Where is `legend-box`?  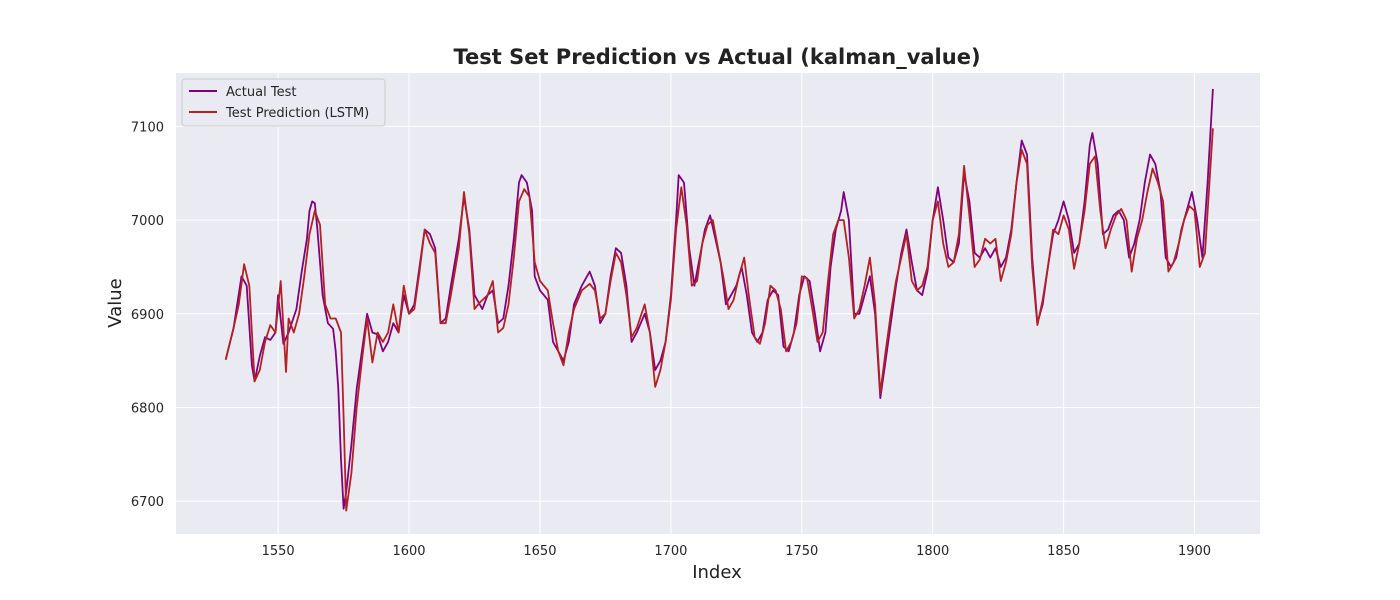 legend-box is located at coordinates (283, 102).